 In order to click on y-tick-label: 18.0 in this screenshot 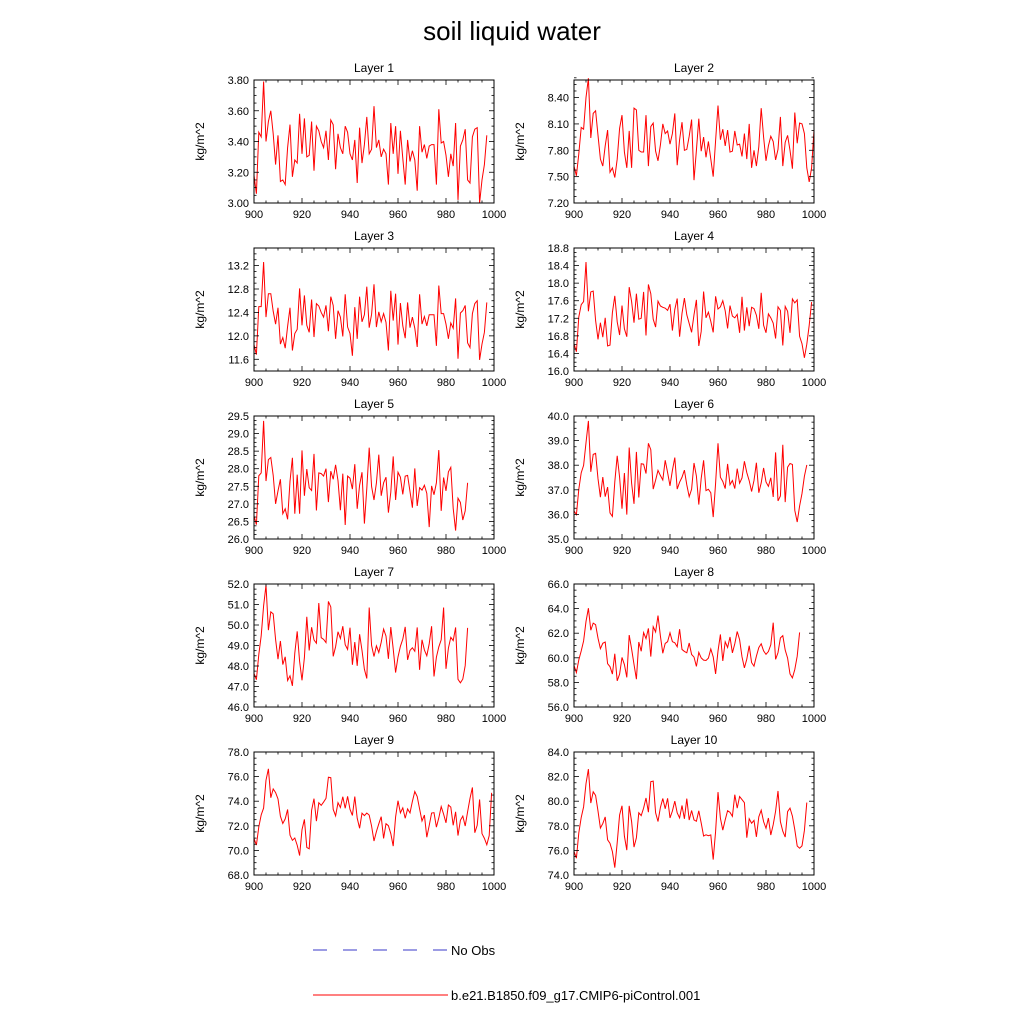, I will do `click(558, 284)`.